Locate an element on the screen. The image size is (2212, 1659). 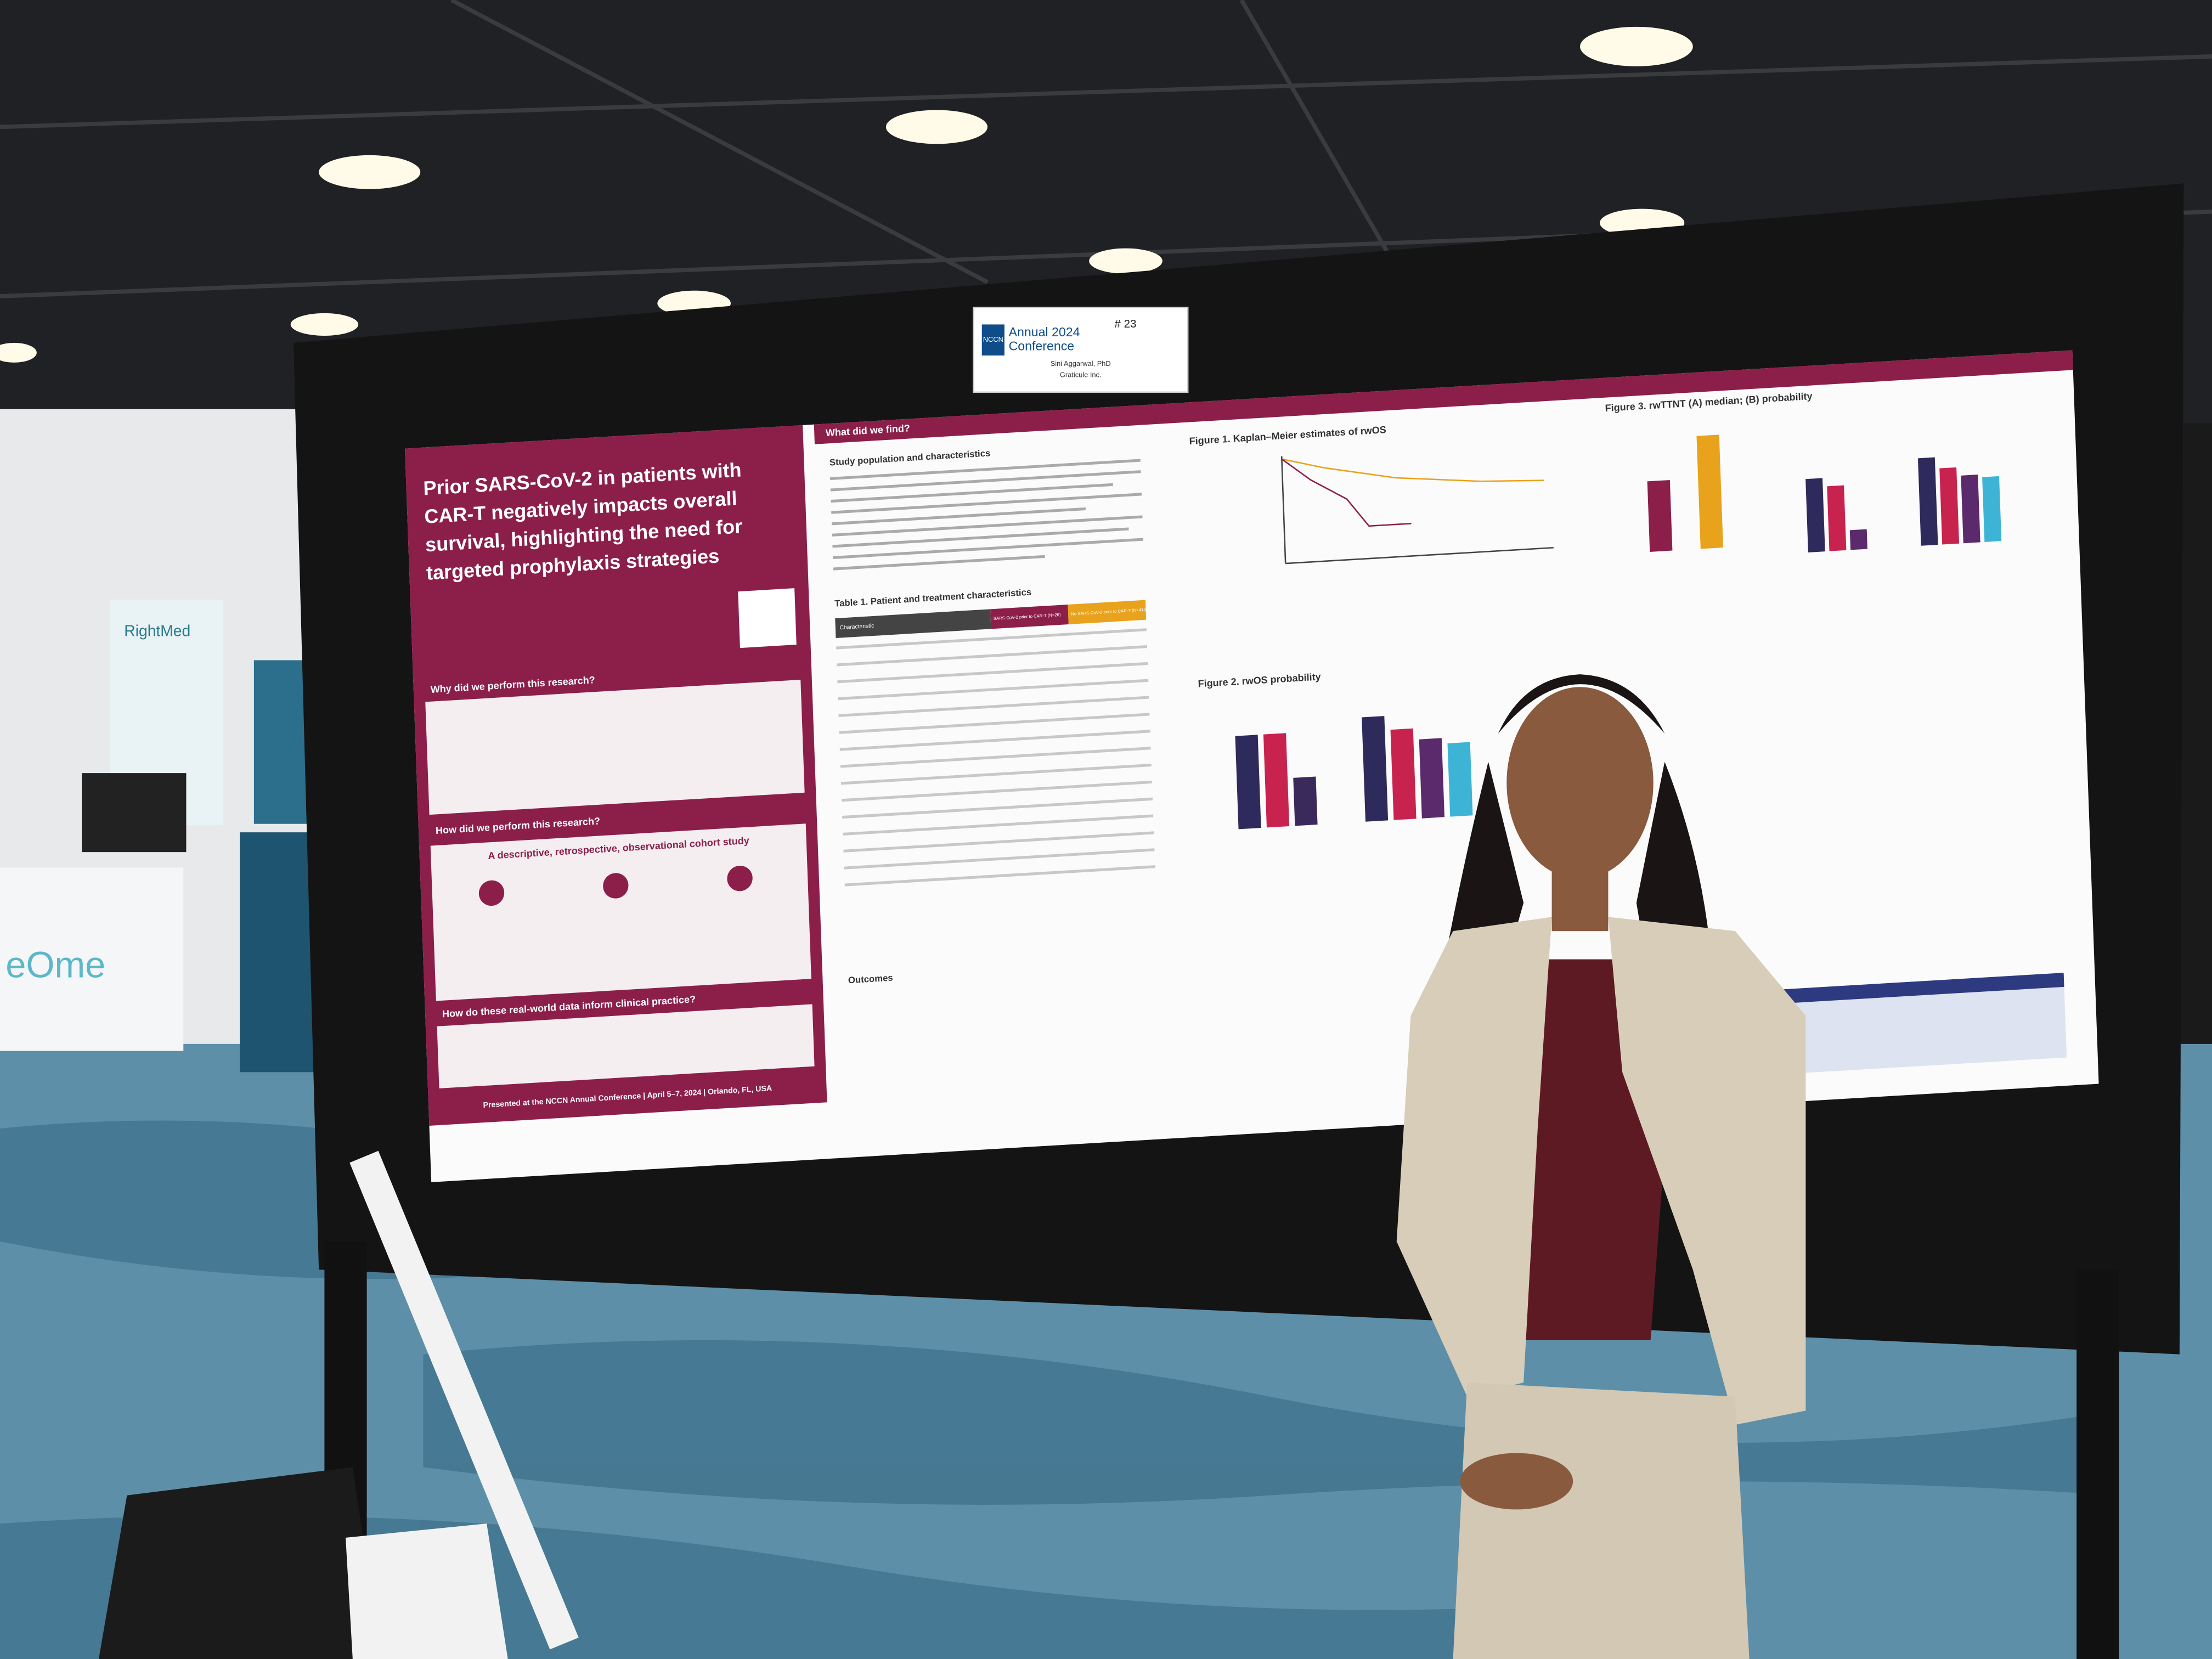
sign-brand: NCCN is located at coordinates (993, 339).